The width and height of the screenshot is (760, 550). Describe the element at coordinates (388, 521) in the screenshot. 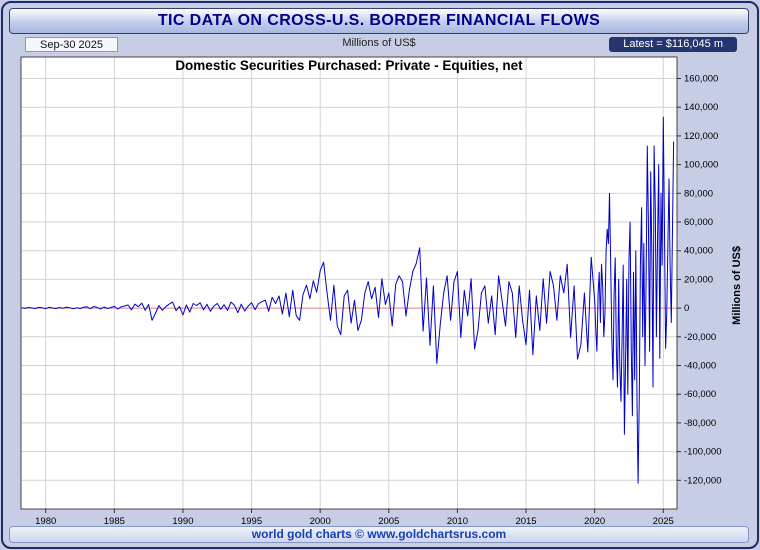

I see `x-tick-label: 2005` at that location.